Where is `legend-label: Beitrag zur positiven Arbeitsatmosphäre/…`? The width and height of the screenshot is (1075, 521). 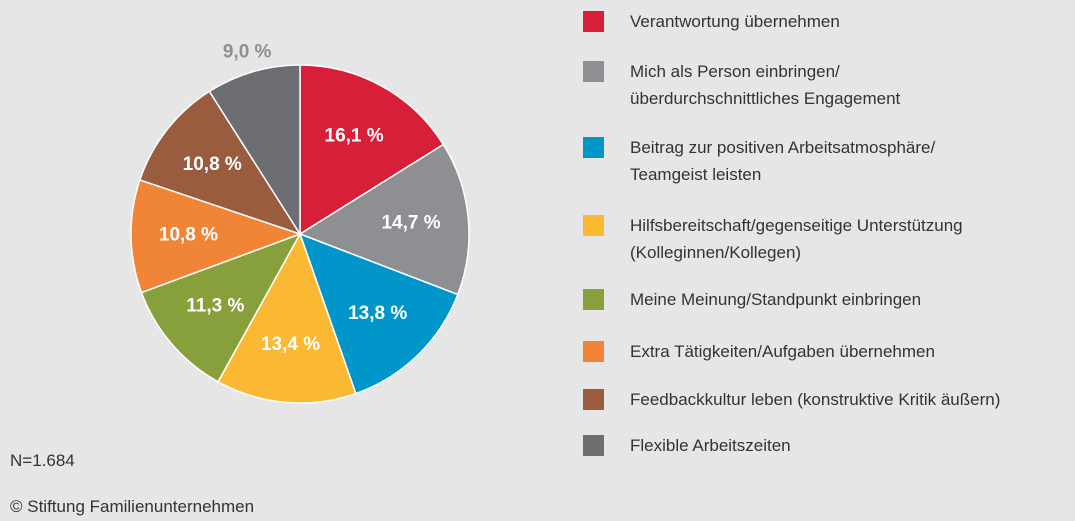
legend-label: Beitrag zur positiven Arbeitsatmosphäre/… is located at coordinates (783, 161).